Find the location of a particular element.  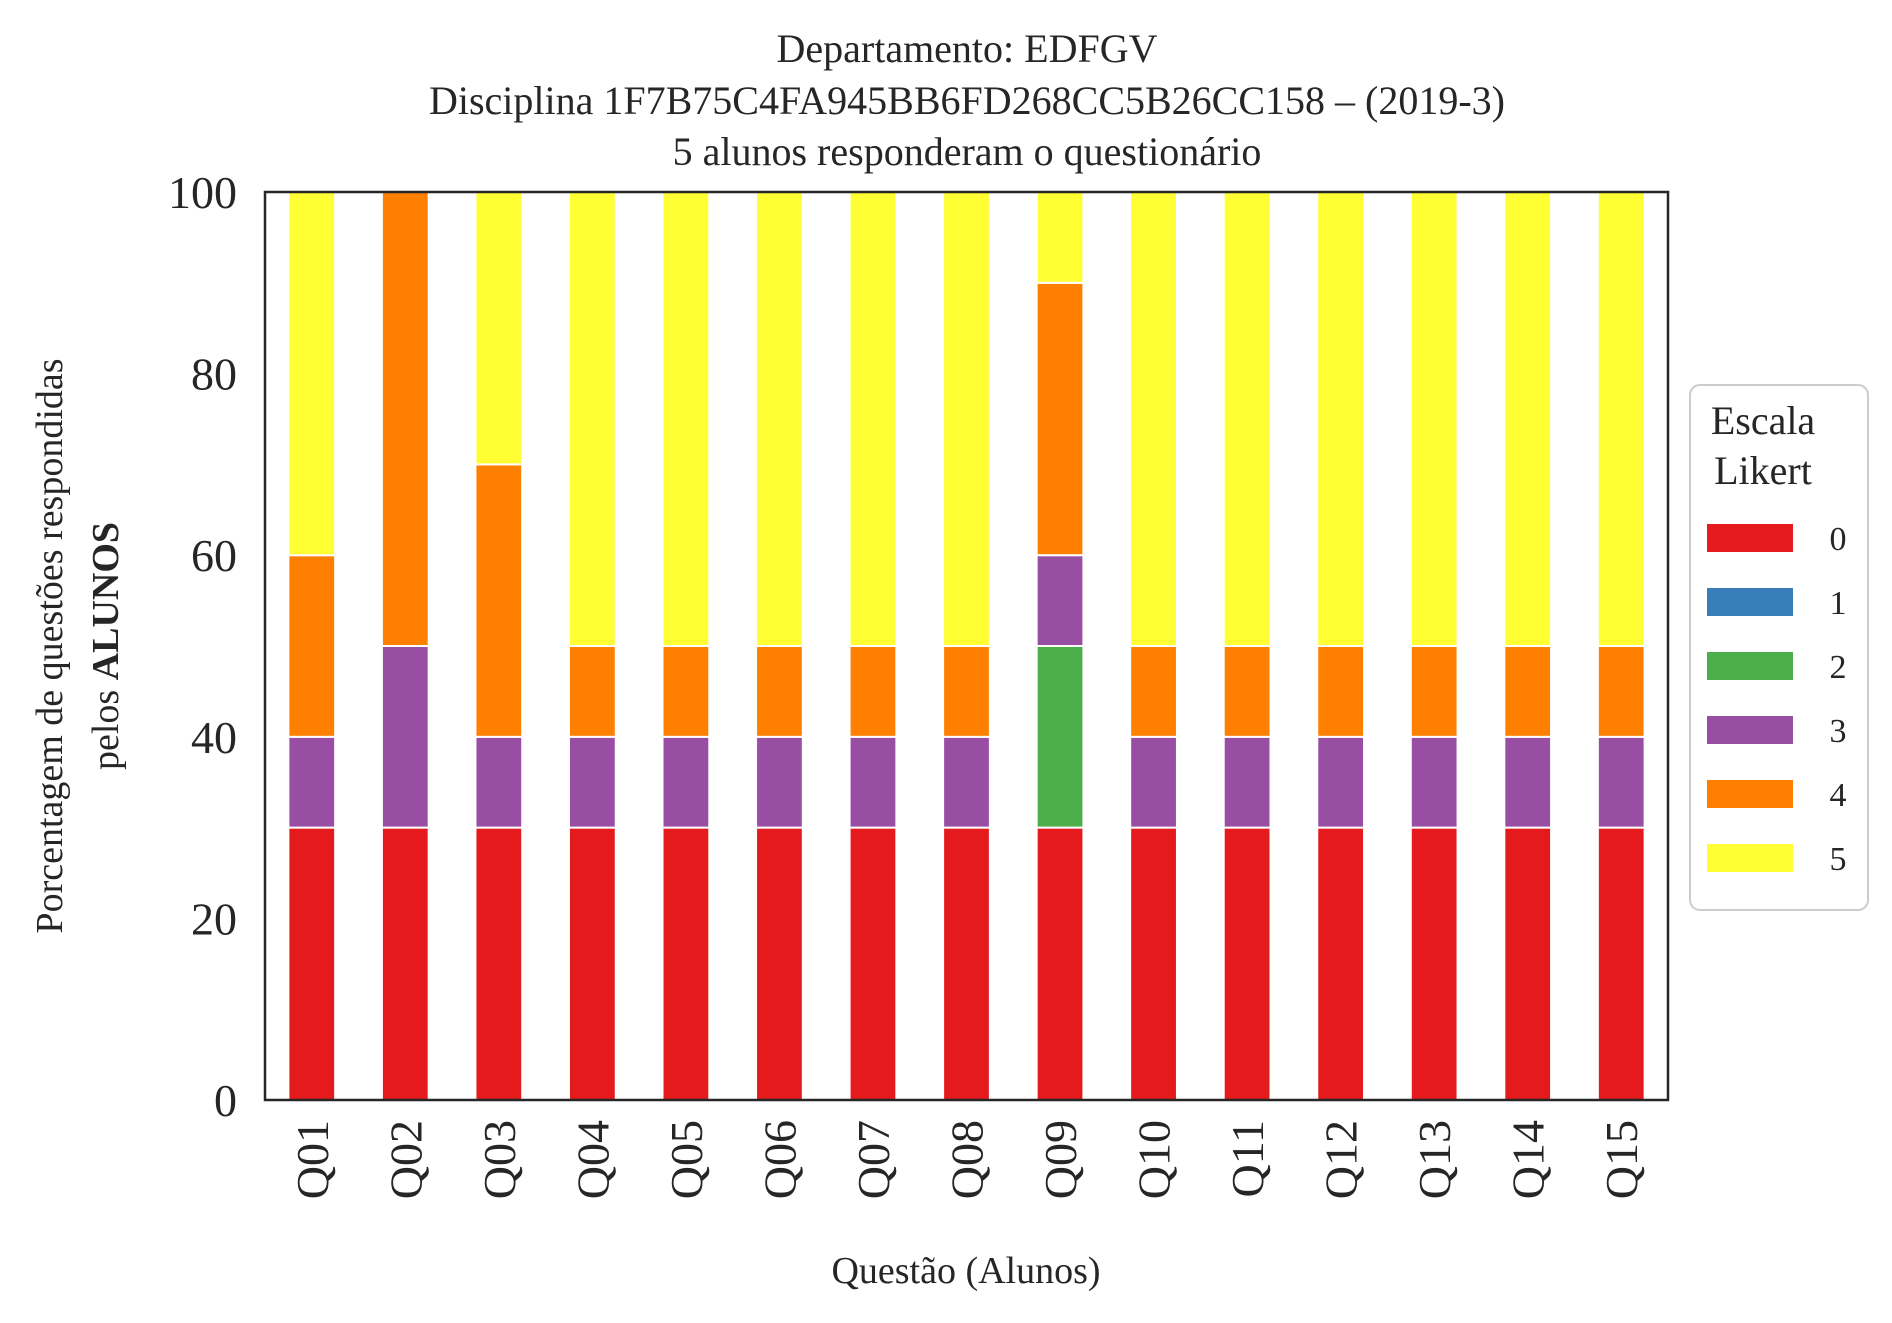

y-tick-label: 60 is located at coordinates (214, 555).